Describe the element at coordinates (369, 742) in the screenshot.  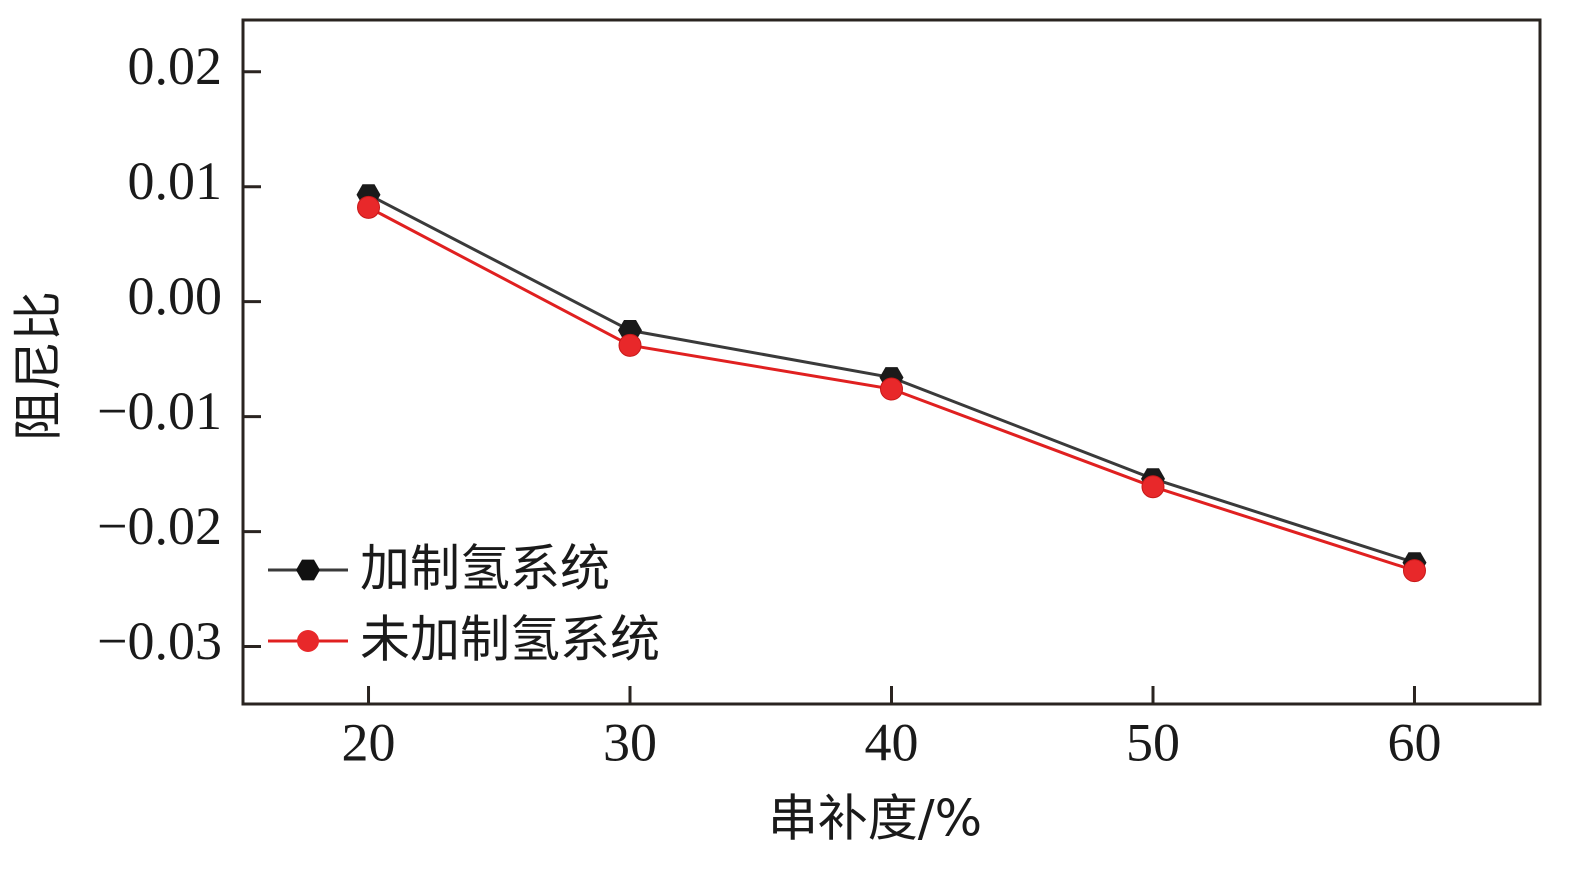
I see `x-tick-label: 20` at that location.